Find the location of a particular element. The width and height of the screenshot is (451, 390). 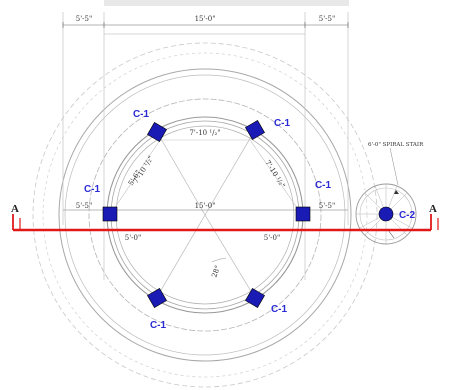

column-stair is located at coordinates (386, 214).